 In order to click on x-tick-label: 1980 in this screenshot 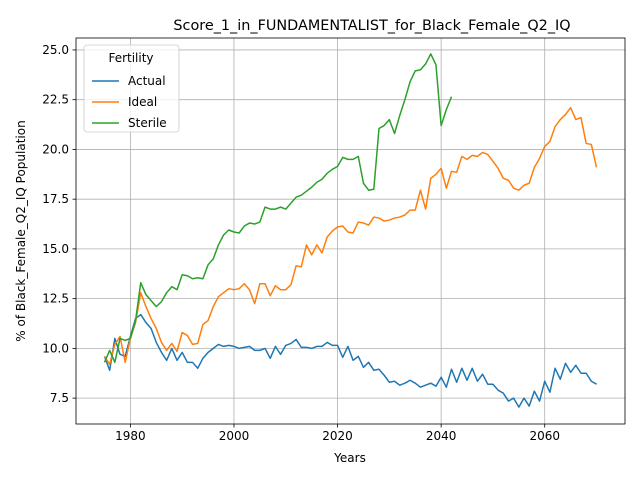, I will do `click(130, 436)`.